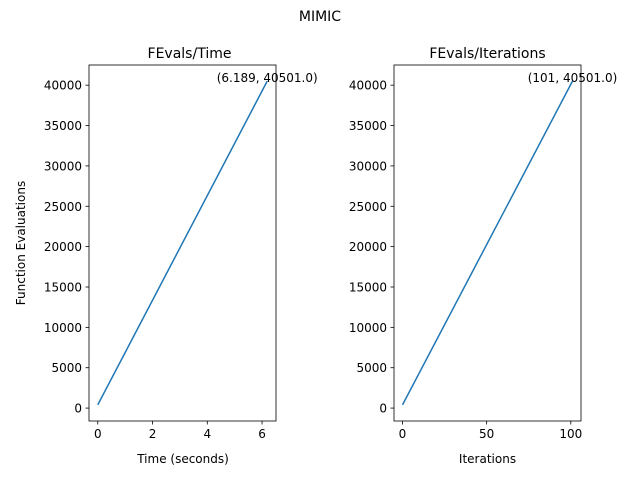  What do you see at coordinates (190, 54) in the screenshot?
I see `subplot-title: FEvals/Time` at bounding box center [190, 54].